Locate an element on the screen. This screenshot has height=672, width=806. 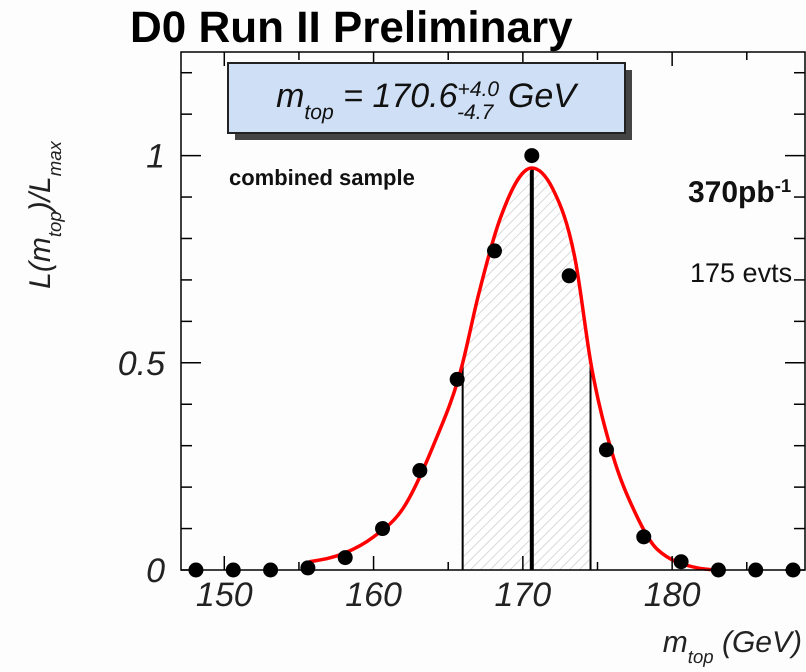
x-tick-label: 170 is located at coordinates (523, 595).